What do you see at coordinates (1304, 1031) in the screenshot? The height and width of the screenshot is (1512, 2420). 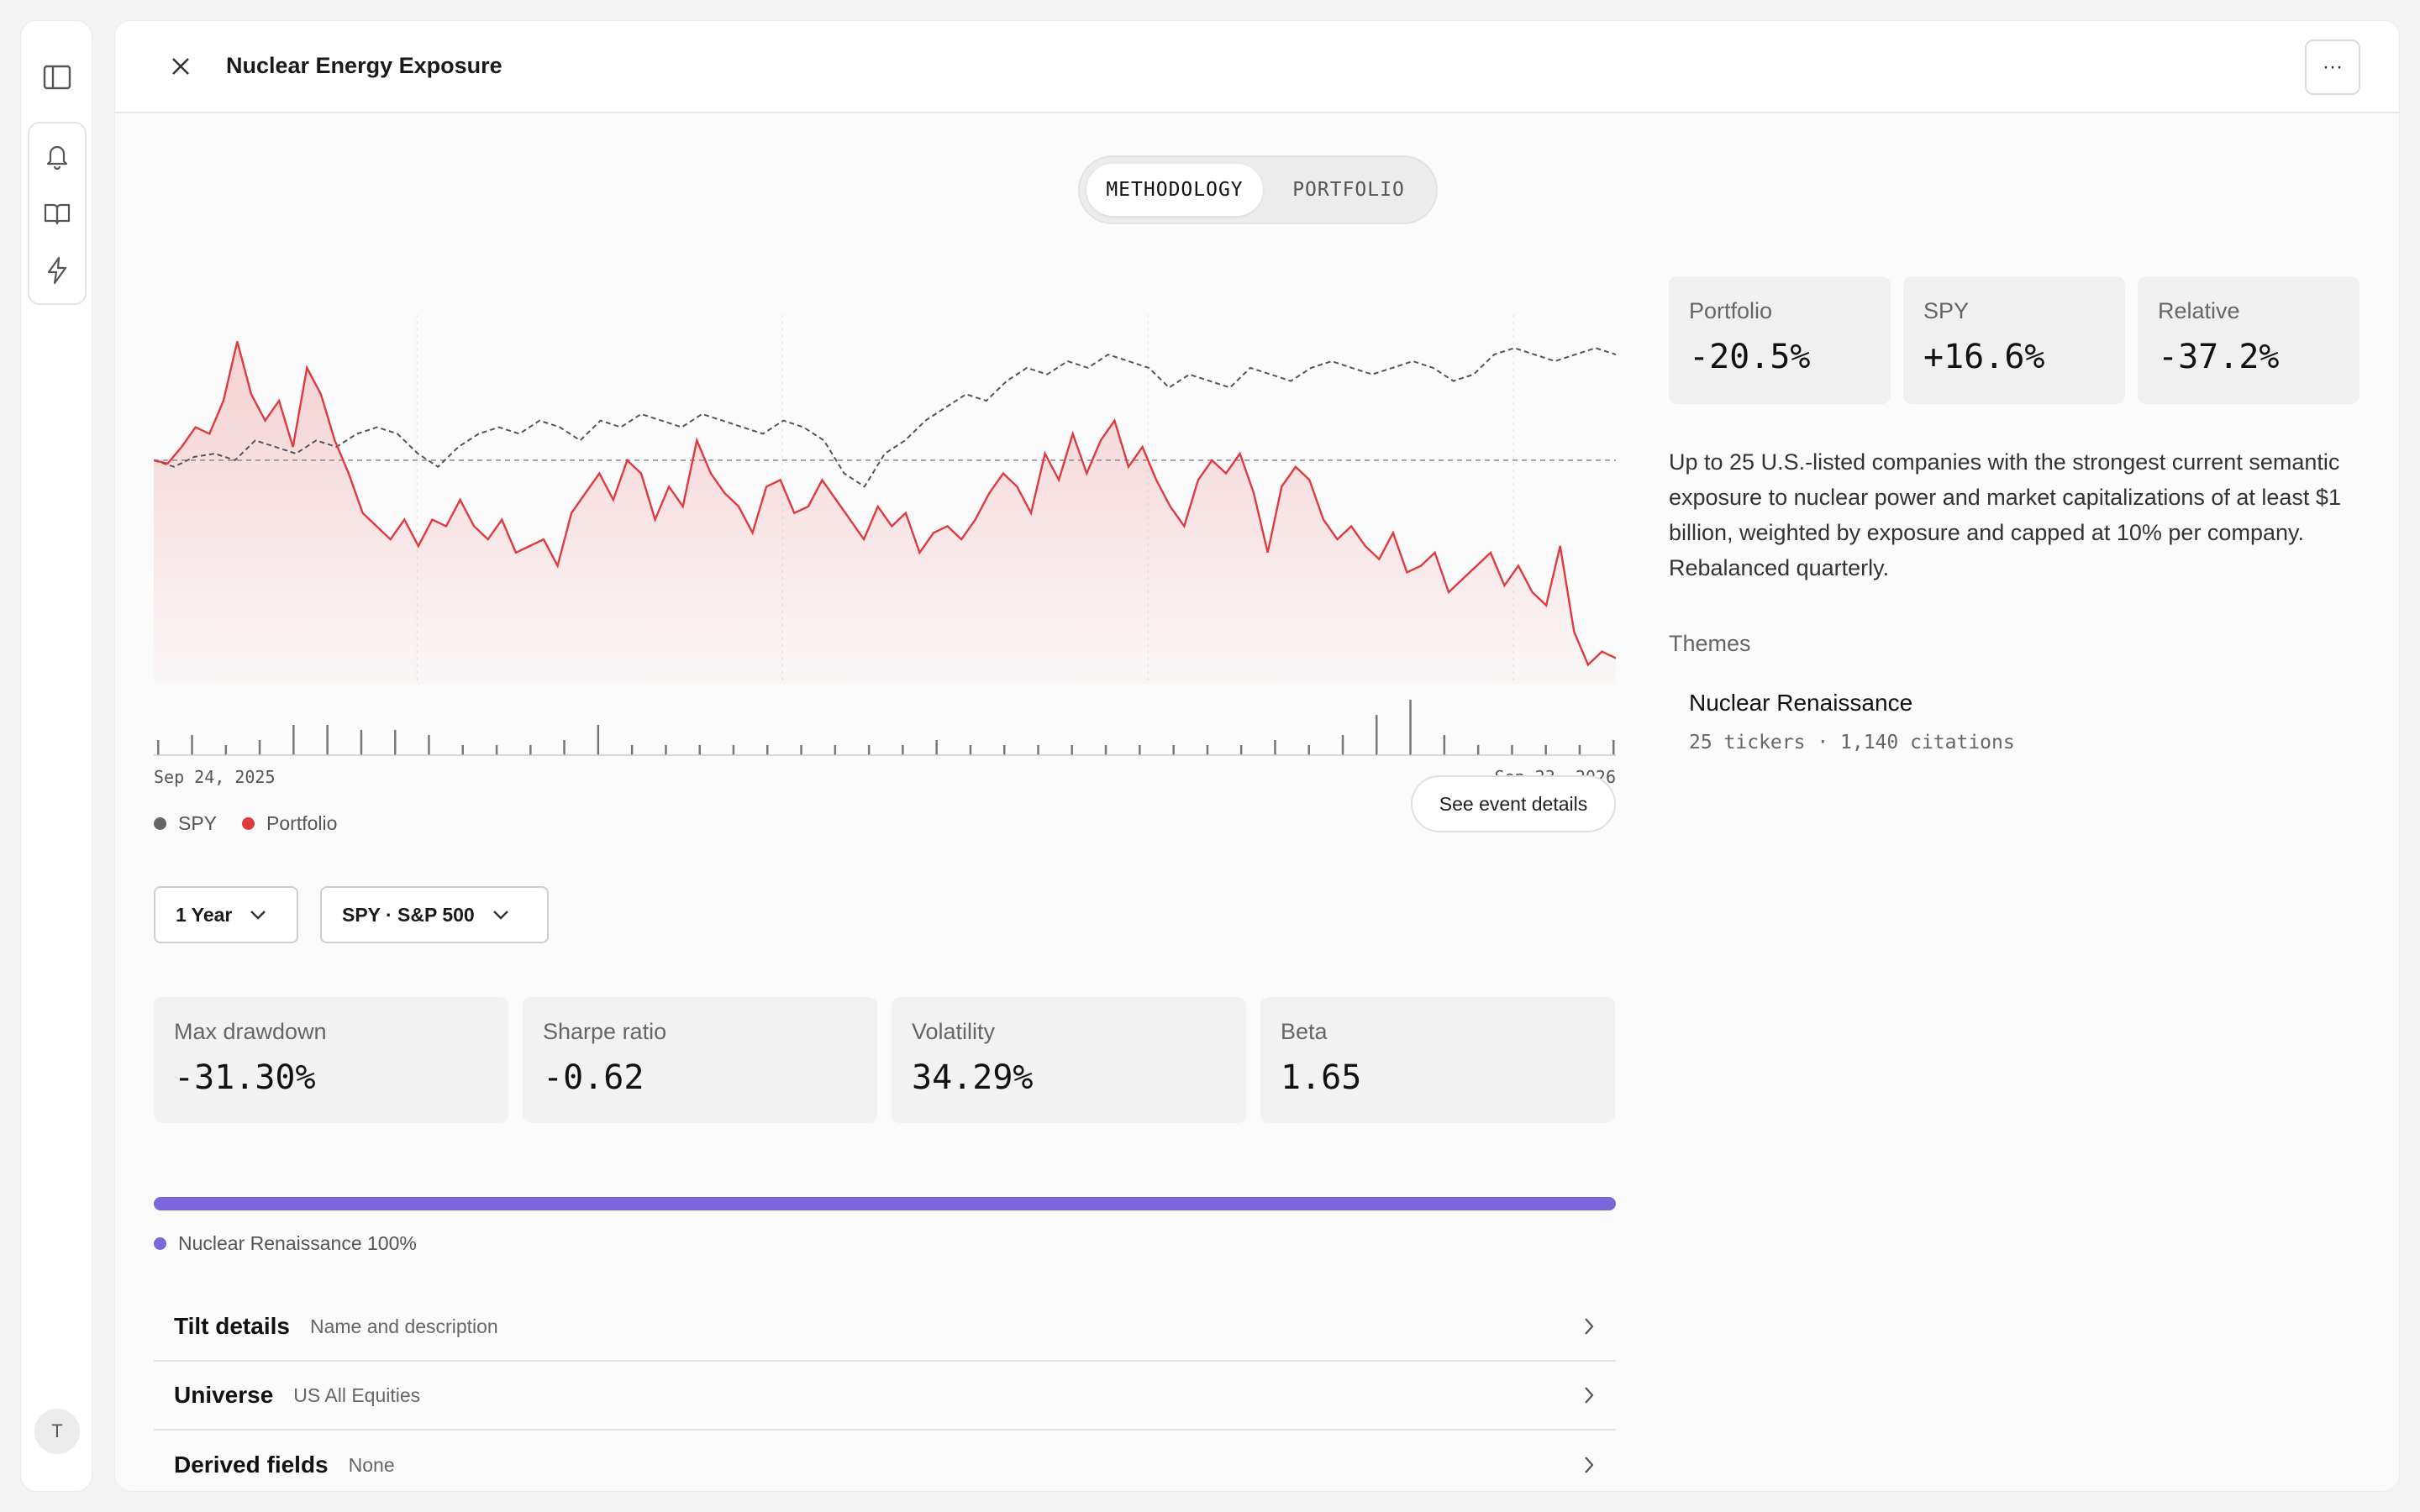 I see `stat-label: Beta` at bounding box center [1304, 1031].